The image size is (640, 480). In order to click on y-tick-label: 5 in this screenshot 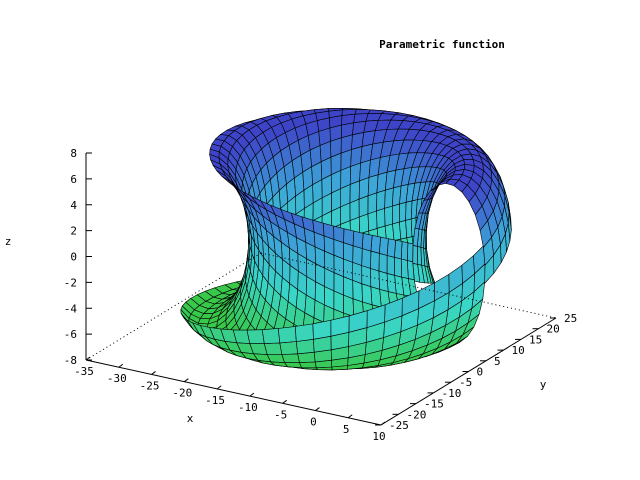, I will do `click(497, 361)`.